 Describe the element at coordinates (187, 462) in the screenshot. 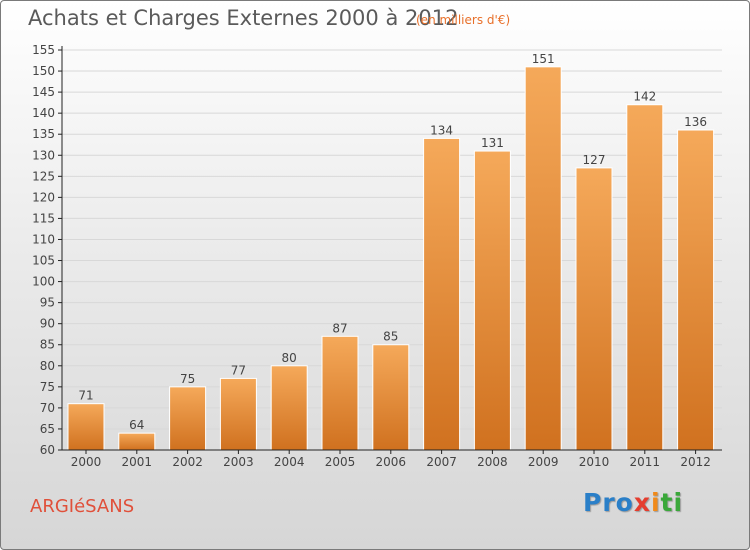

I see `x-tick-label-2002: 2002` at that location.